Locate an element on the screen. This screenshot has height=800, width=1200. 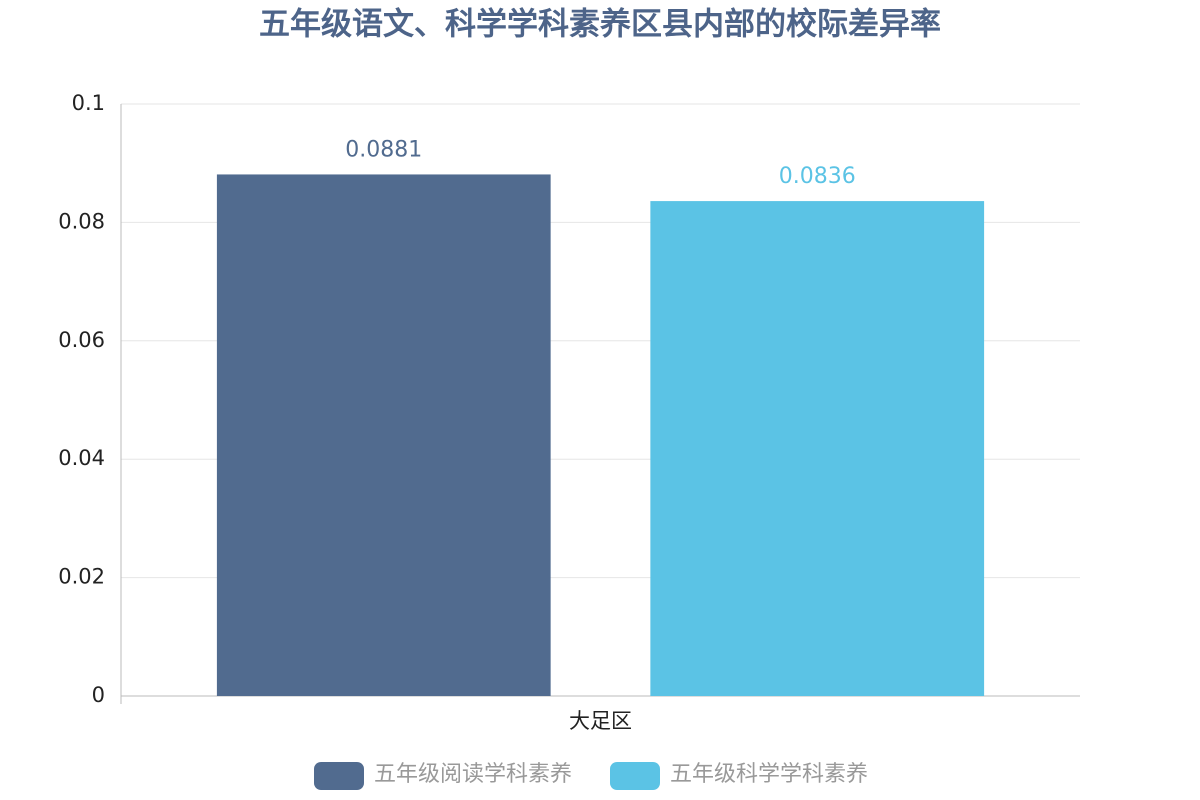
y-tick-label: 0.06 is located at coordinates (81, 340).